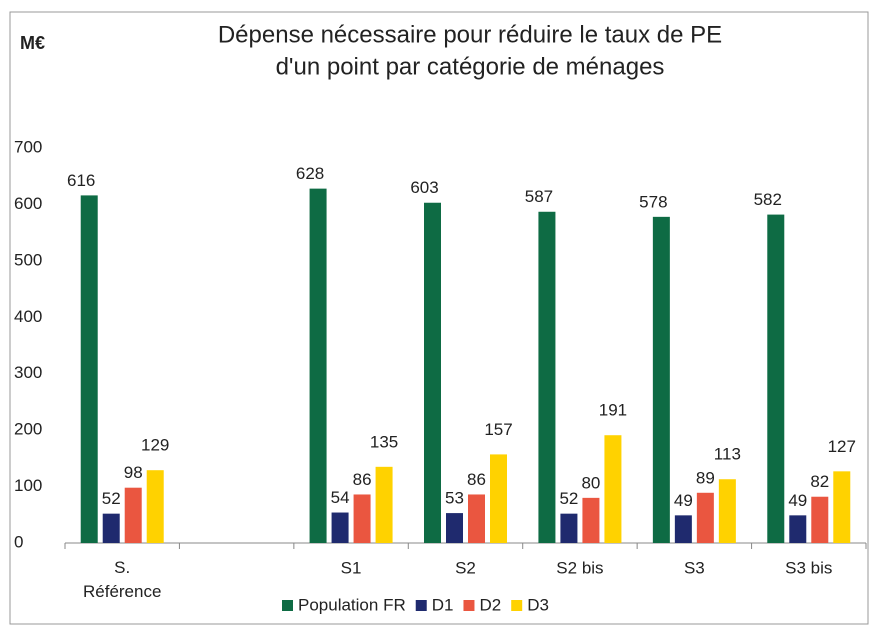 This screenshot has width=869, height=626. I want to click on data-label: 603, so click(424, 187).